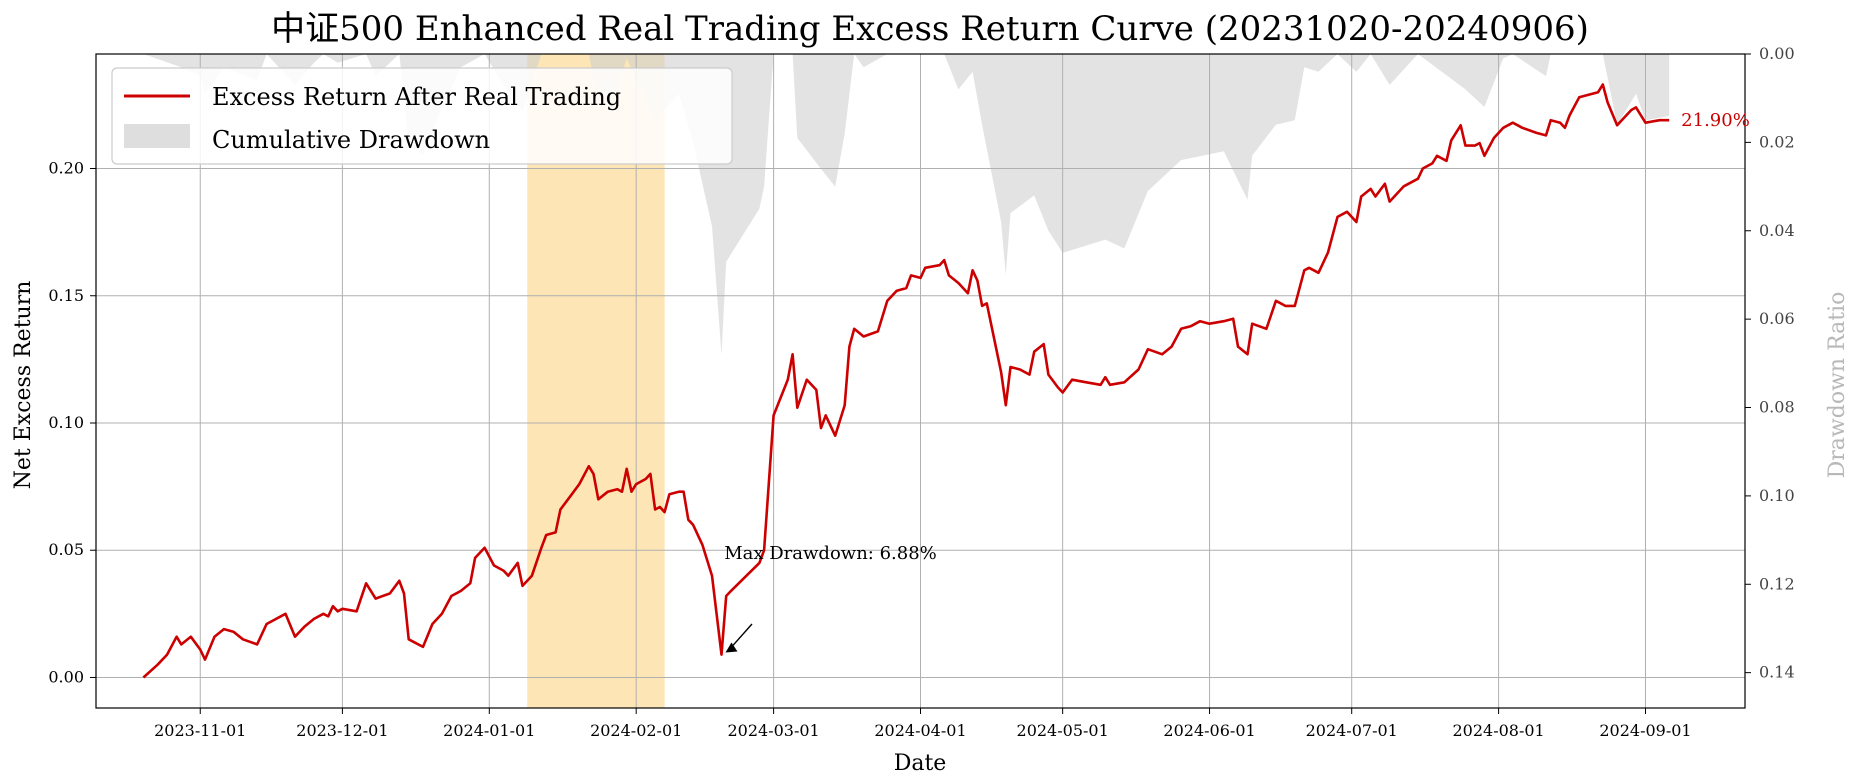  I want to click on y-axis-right-label: Drawdown Ratio, so click(1837, 385).